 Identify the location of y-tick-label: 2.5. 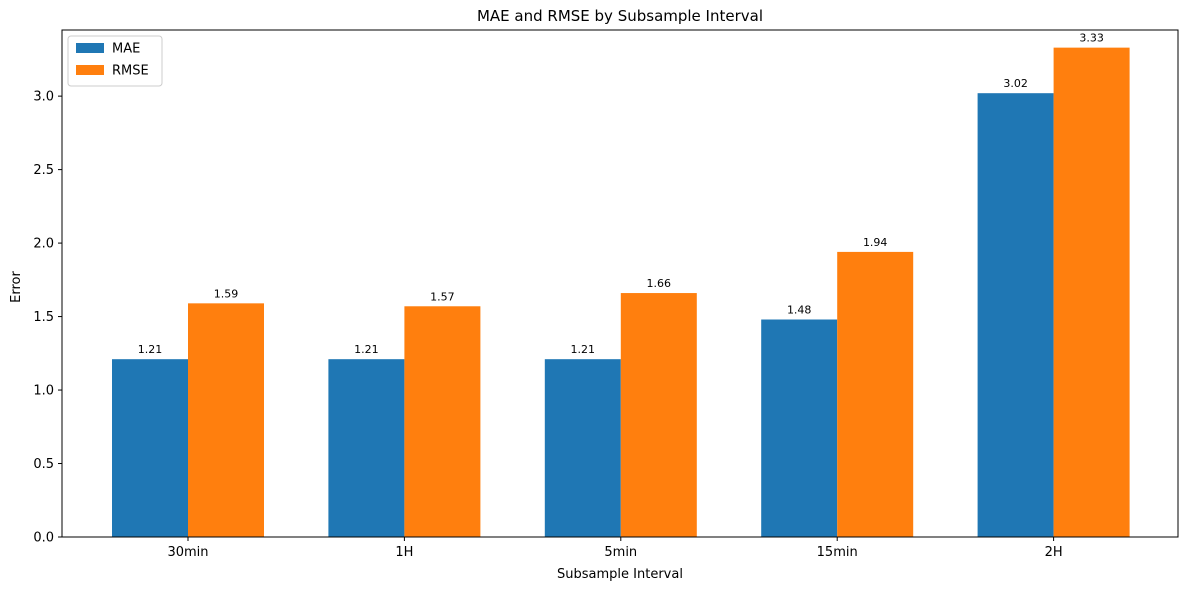
(43, 170).